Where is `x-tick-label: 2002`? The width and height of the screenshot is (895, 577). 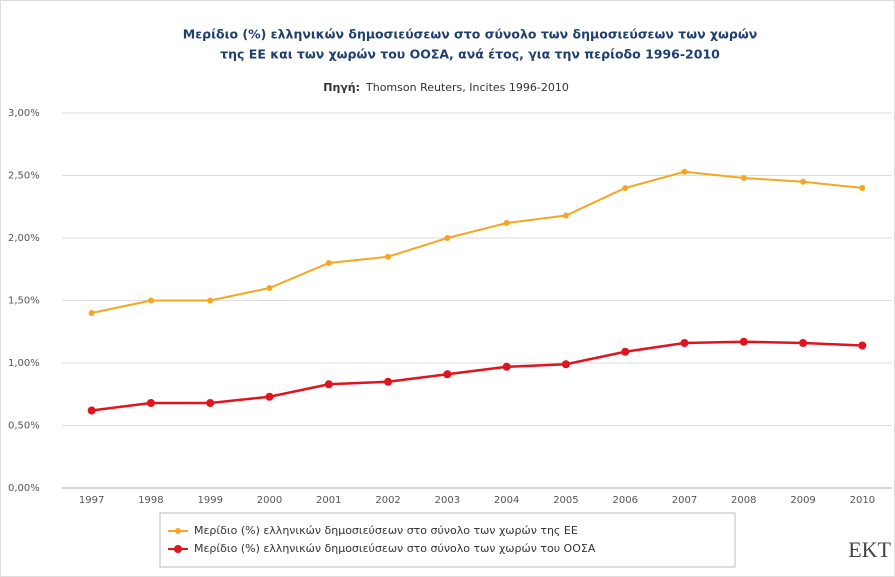 x-tick-label: 2002 is located at coordinates (387, 500).